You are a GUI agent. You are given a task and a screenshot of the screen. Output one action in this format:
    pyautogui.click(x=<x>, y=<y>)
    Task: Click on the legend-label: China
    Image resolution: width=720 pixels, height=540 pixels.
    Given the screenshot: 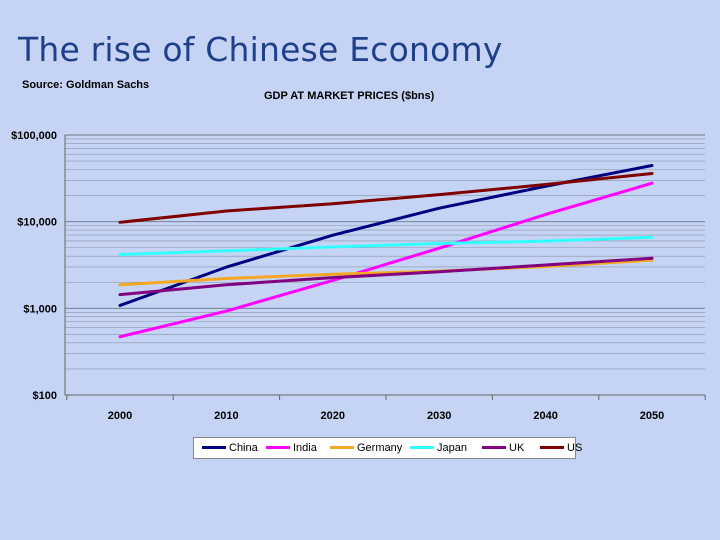 What is the action you would take?
    pyautogui.click(x=243, y=448)
    